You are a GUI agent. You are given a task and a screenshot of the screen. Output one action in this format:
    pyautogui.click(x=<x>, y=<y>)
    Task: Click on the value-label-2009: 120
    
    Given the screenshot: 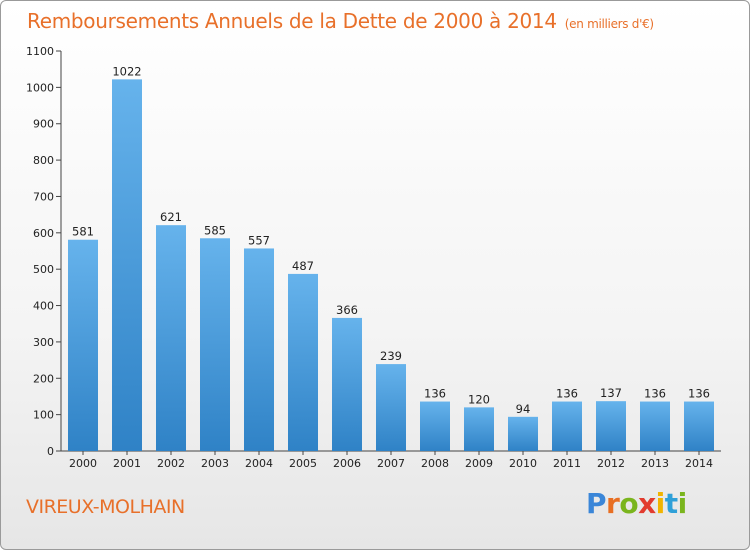 What is the action you would take?
    pyautogui.click(x=479, y=399)
    